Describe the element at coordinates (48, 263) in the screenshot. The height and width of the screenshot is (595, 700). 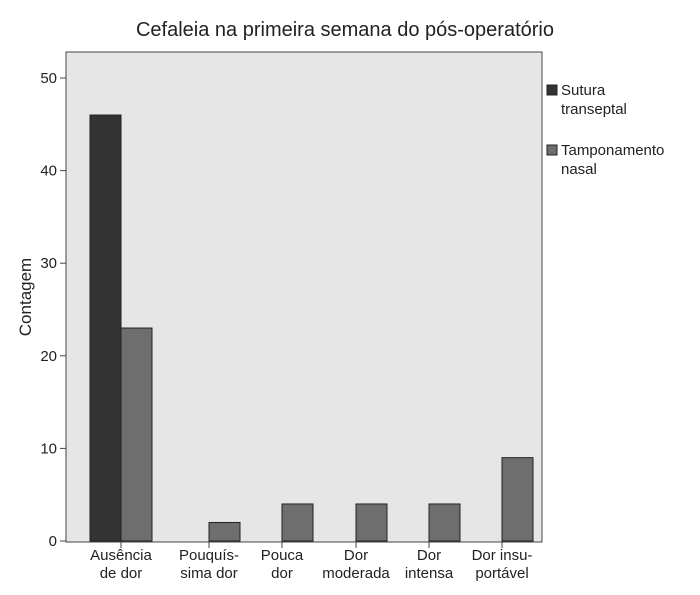
I see `y-tick-label: 30` at that location.